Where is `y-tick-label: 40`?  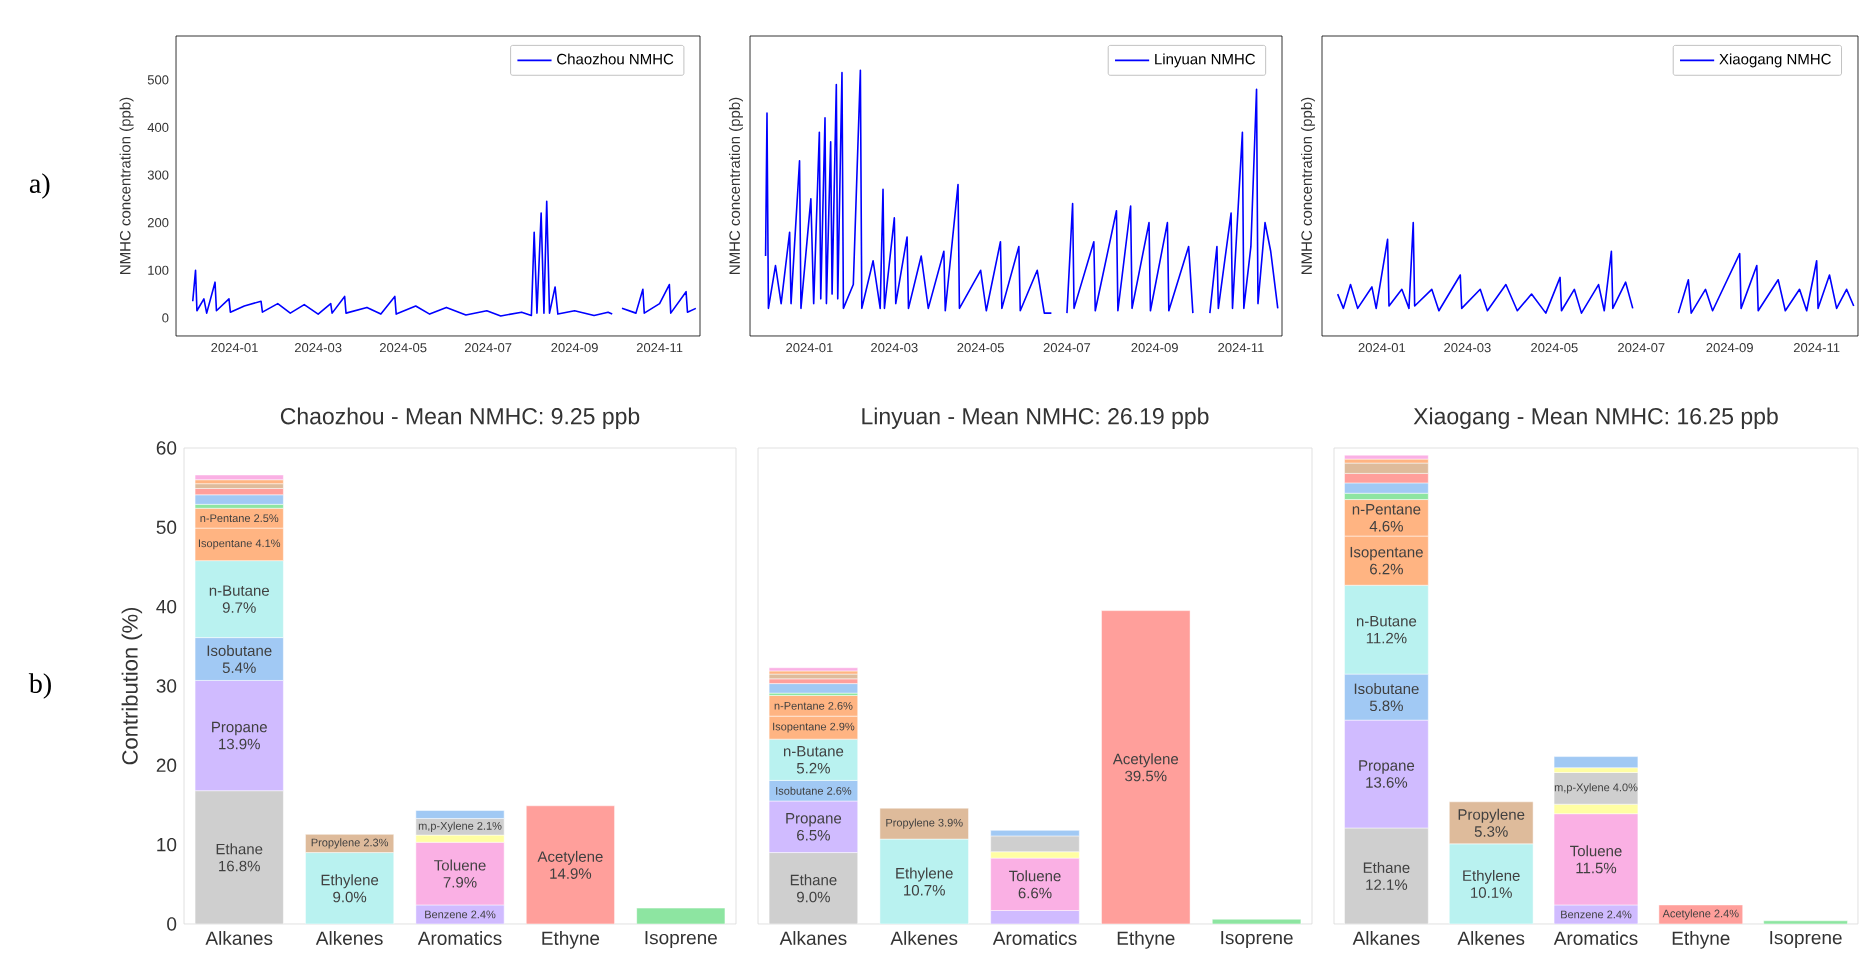
y-tick-label: 40 is located at coordinates (166, 606).